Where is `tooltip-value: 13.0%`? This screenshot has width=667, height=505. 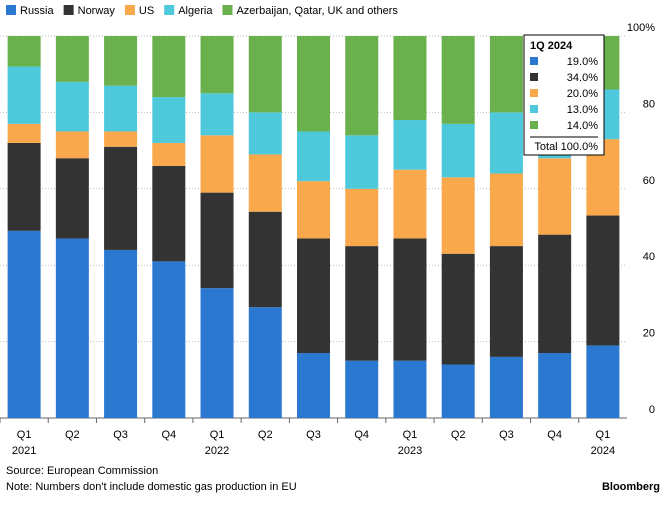
tooltip-value: 13.0% is located at coordinates (582, 110).